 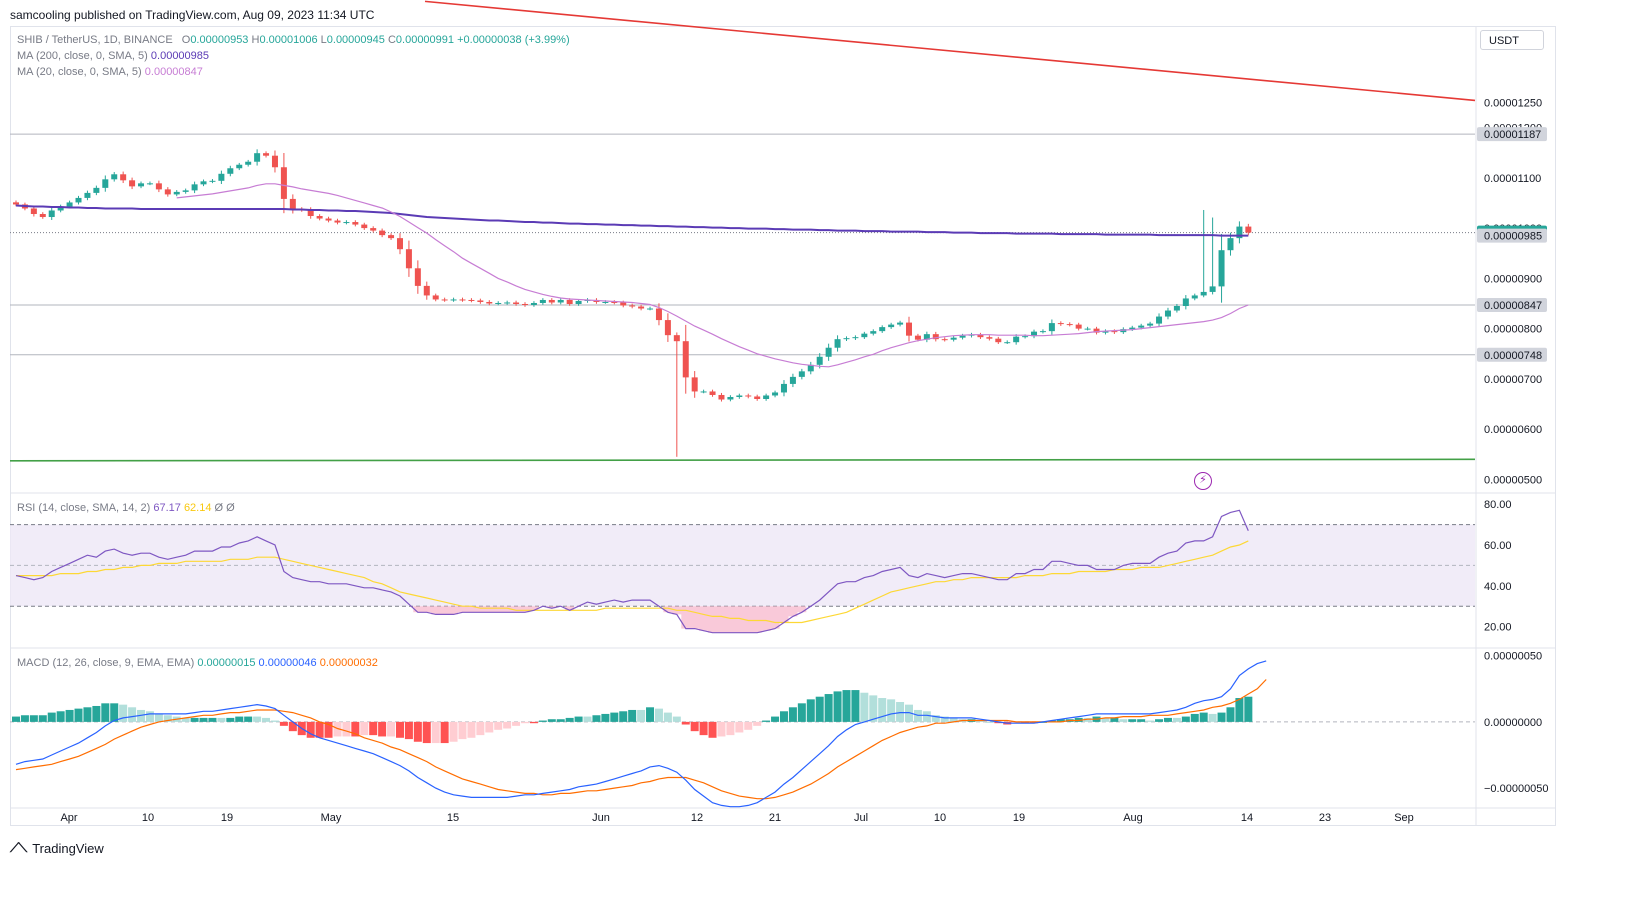 What do you see at coordinates (632, 220) in the screenshot?
I see `ma200-line` at bounding box center [632, 220].